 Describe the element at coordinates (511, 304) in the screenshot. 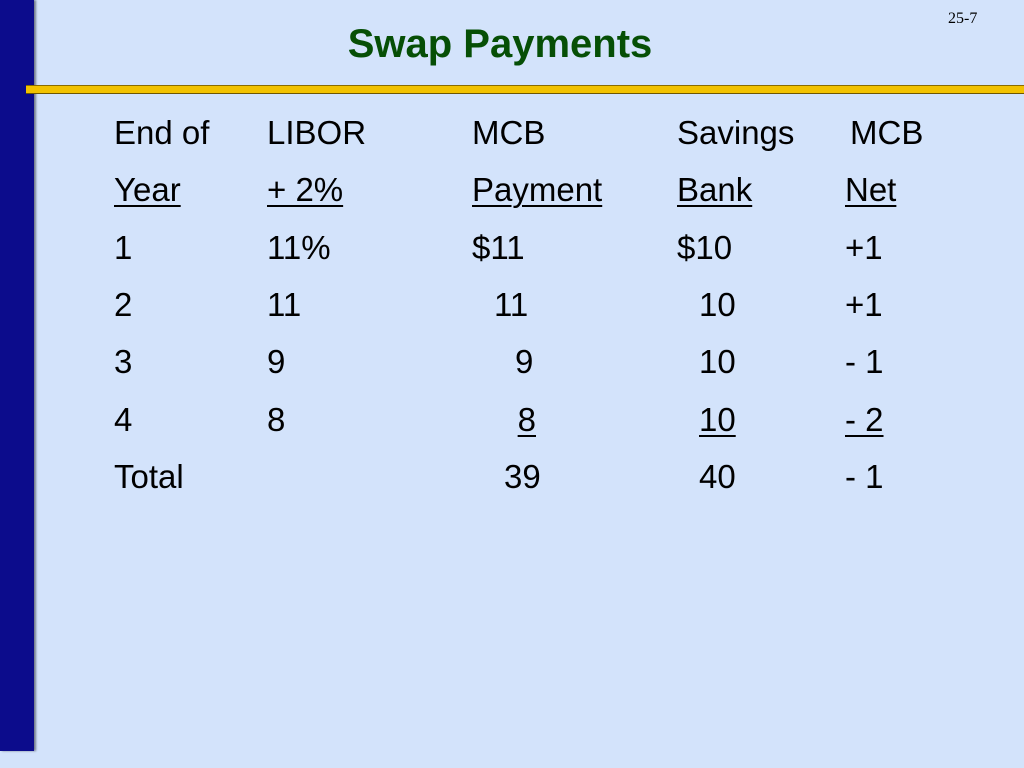

I see `row2-mcb-payment: 11` at that location.